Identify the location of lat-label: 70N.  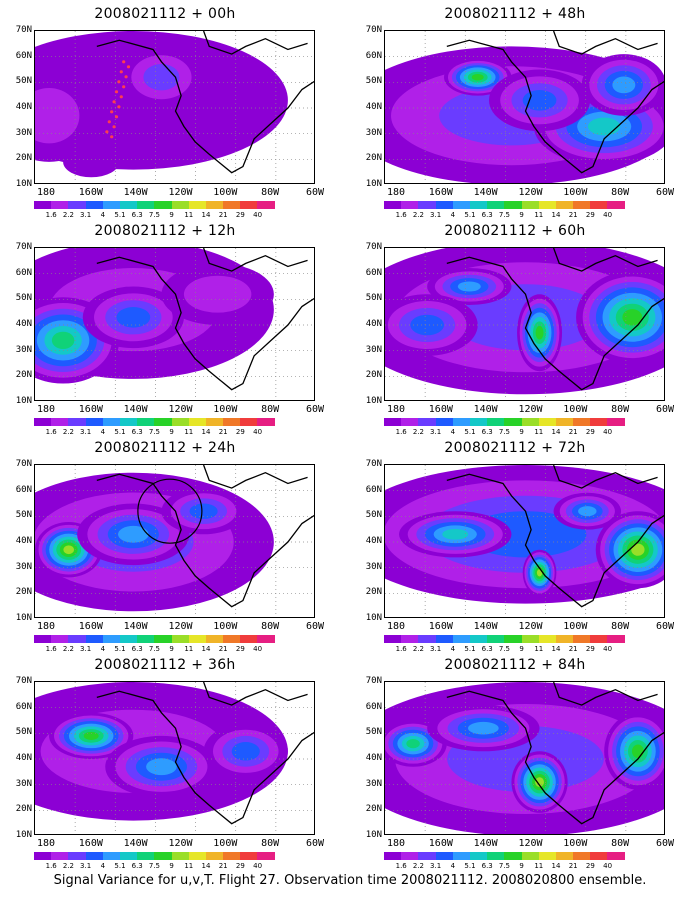
(373, 464).